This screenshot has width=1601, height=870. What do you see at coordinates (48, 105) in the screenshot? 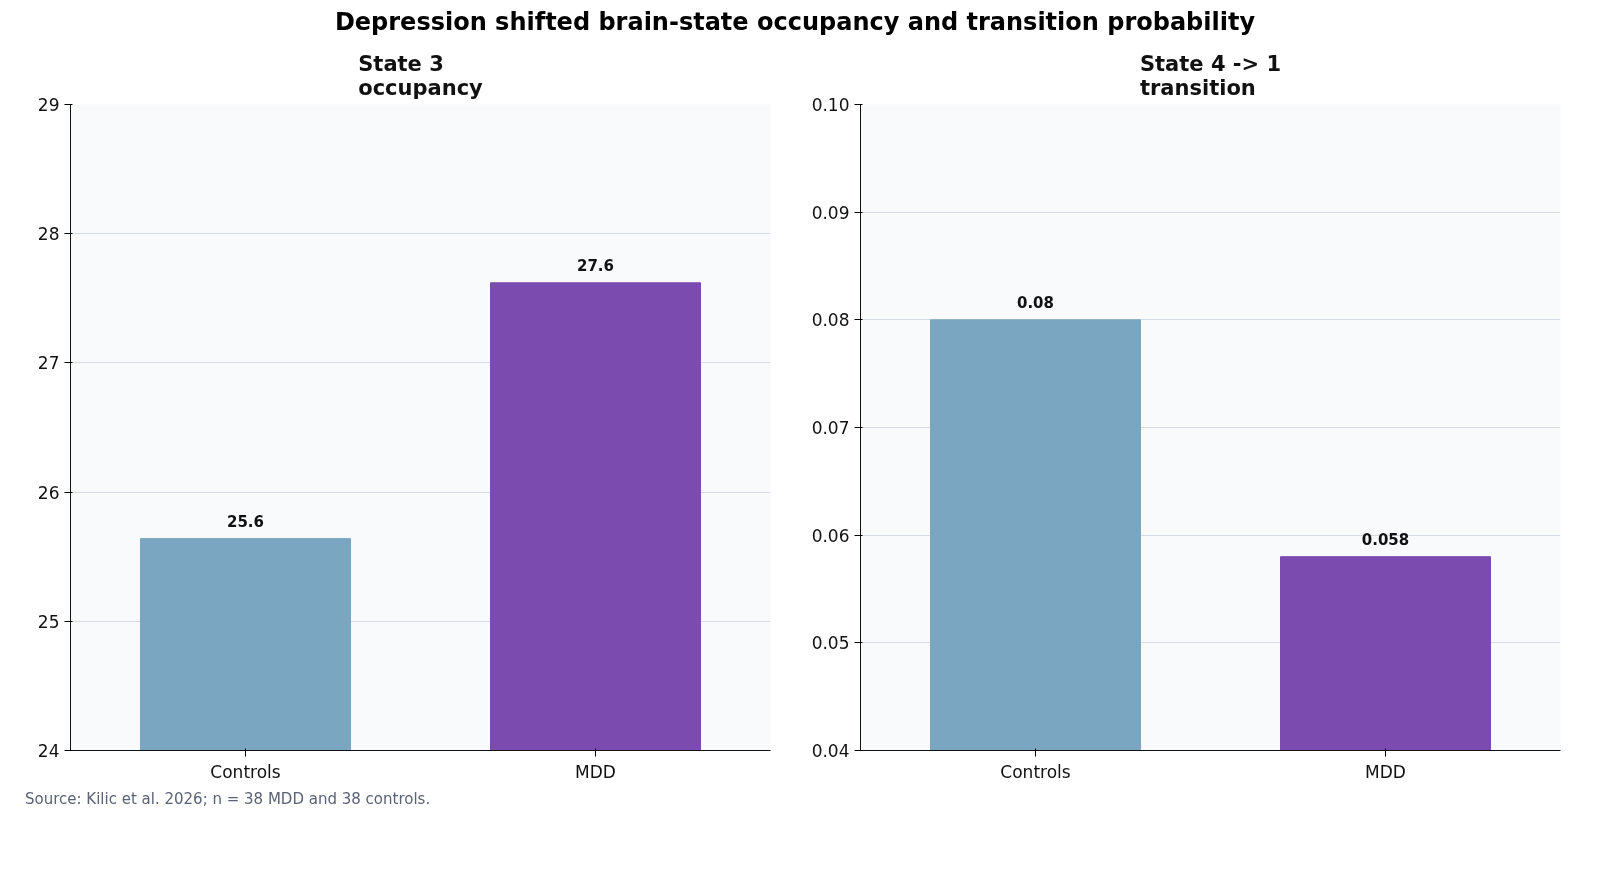
I see `y-tick-label: 29` at bounding box center [48, 105].